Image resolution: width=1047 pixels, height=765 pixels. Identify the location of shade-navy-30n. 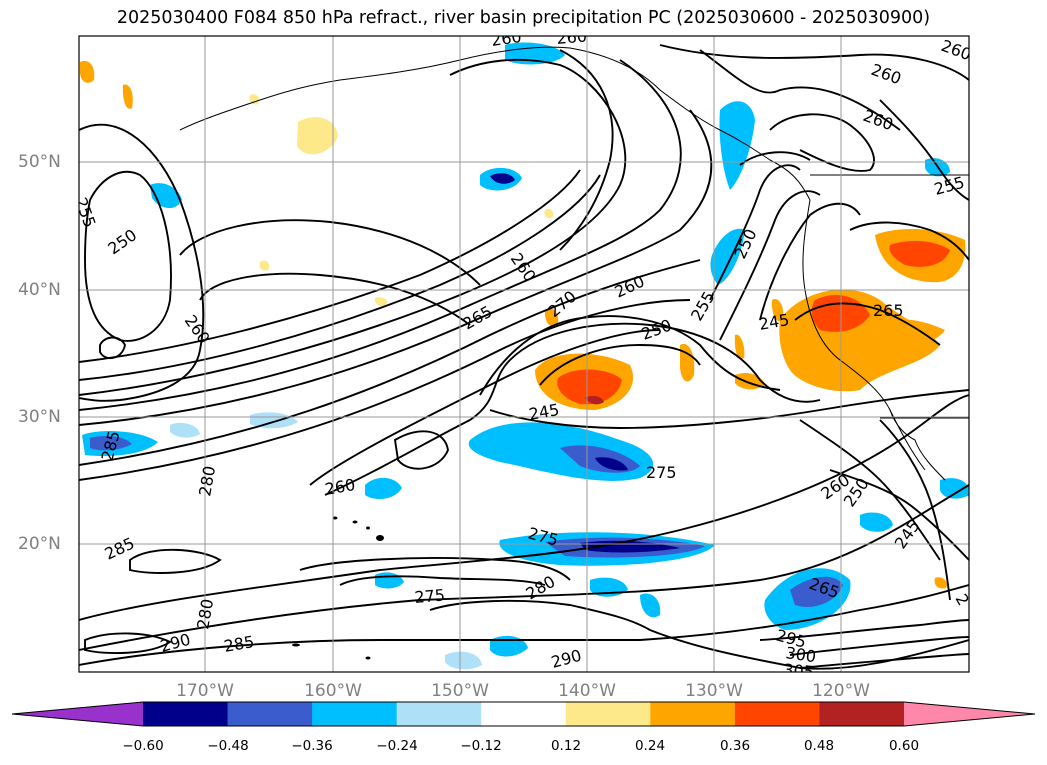
(611, 464).